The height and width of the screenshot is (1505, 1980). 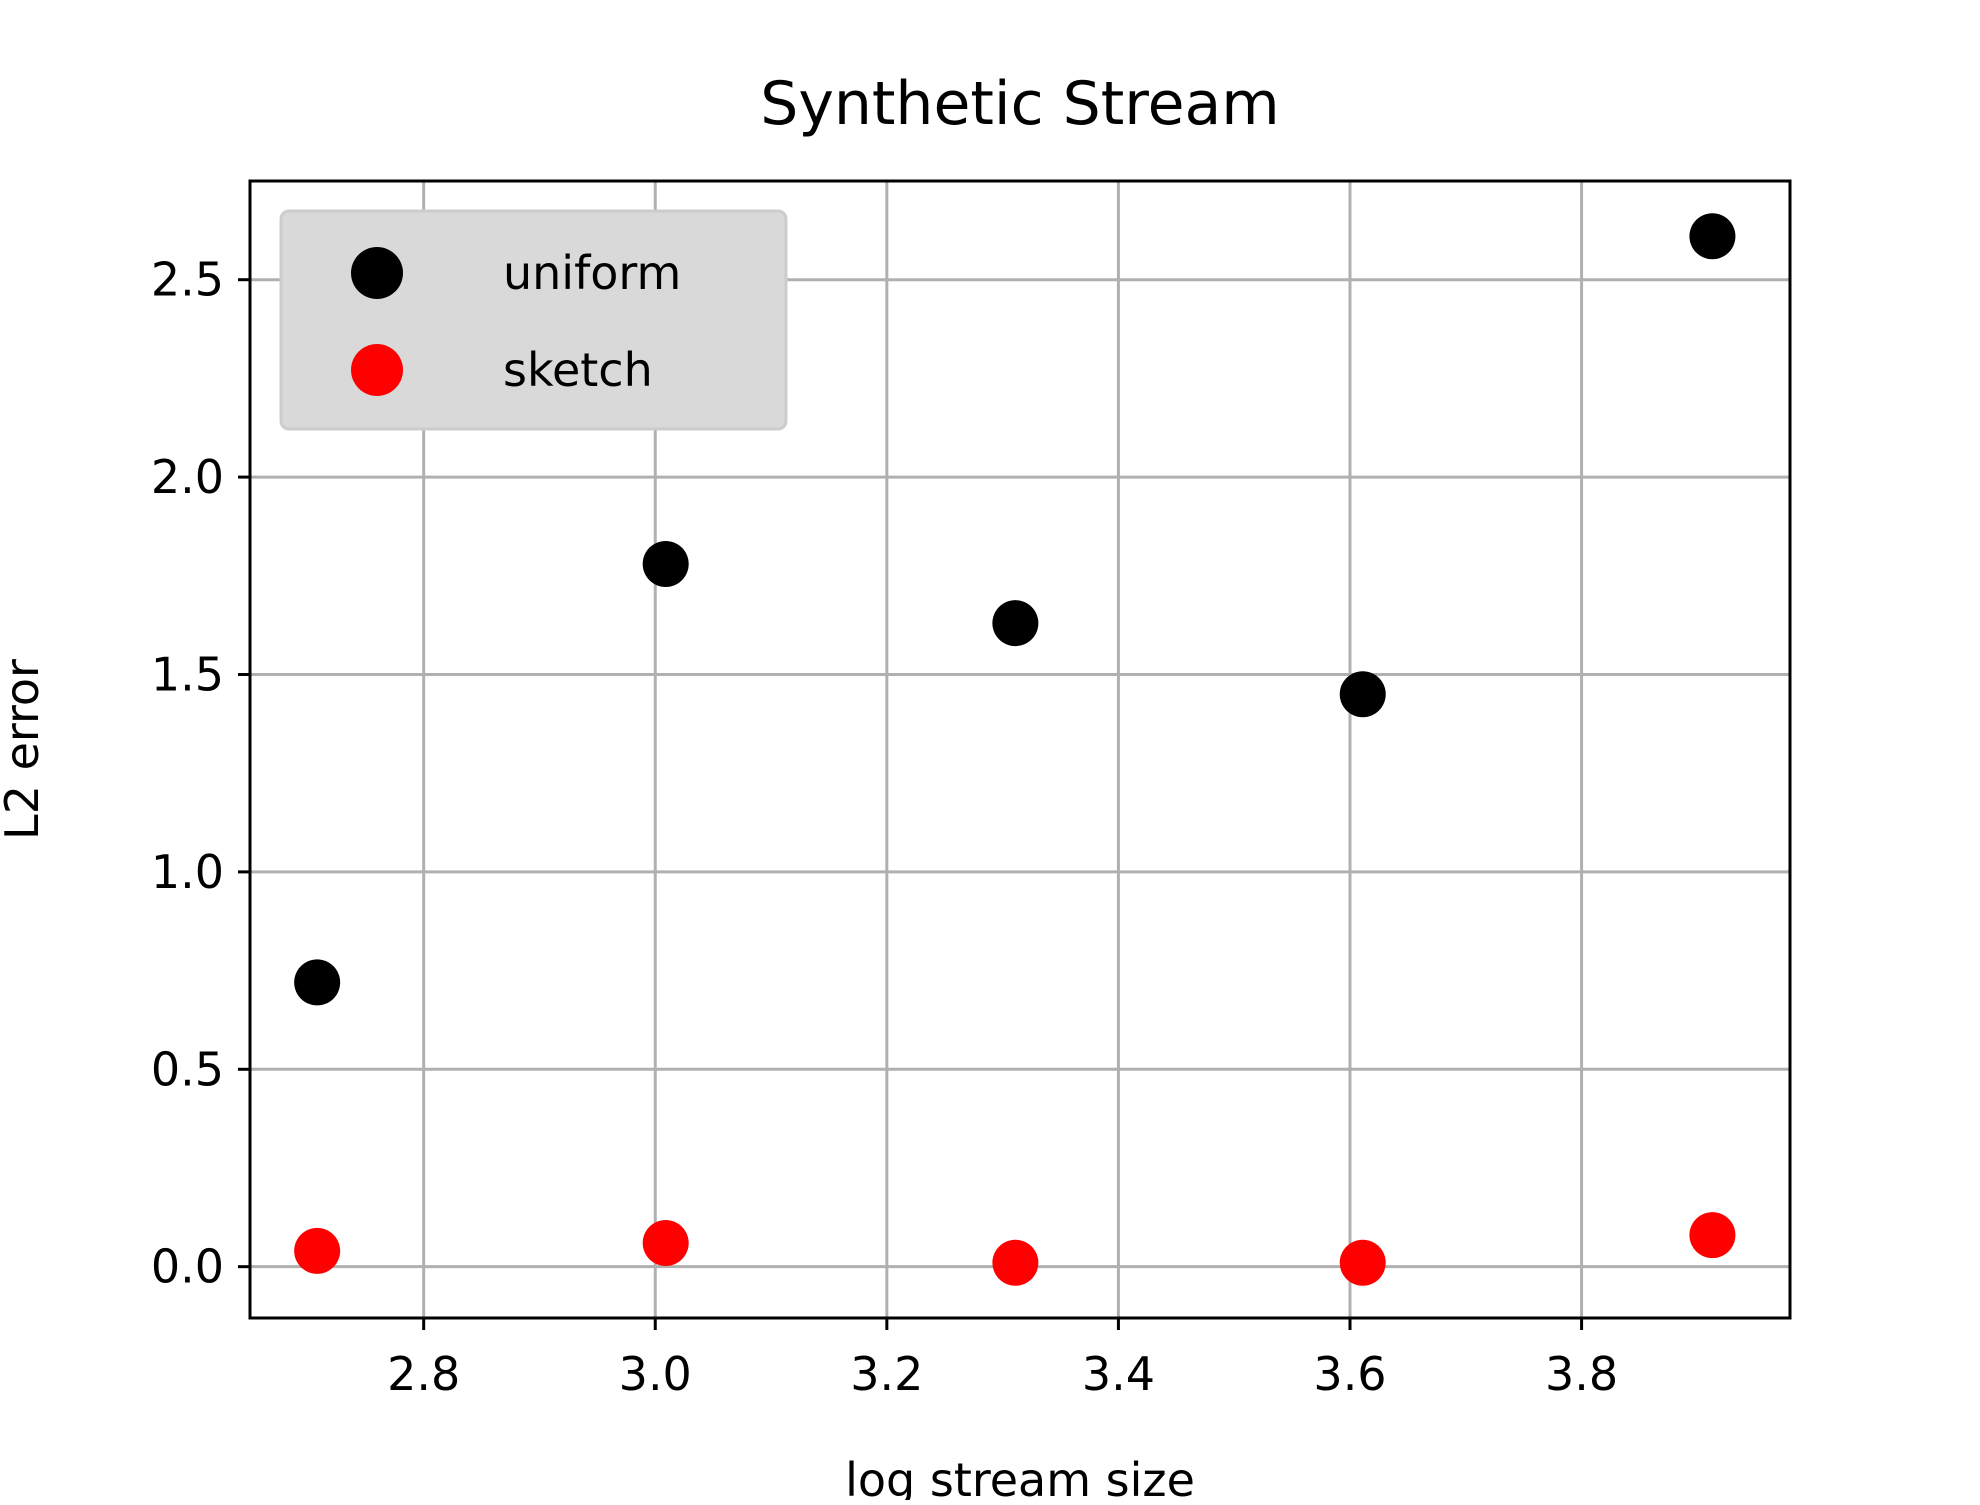 I want to click on legend: uniform sketch, so click(x=533, y=320).